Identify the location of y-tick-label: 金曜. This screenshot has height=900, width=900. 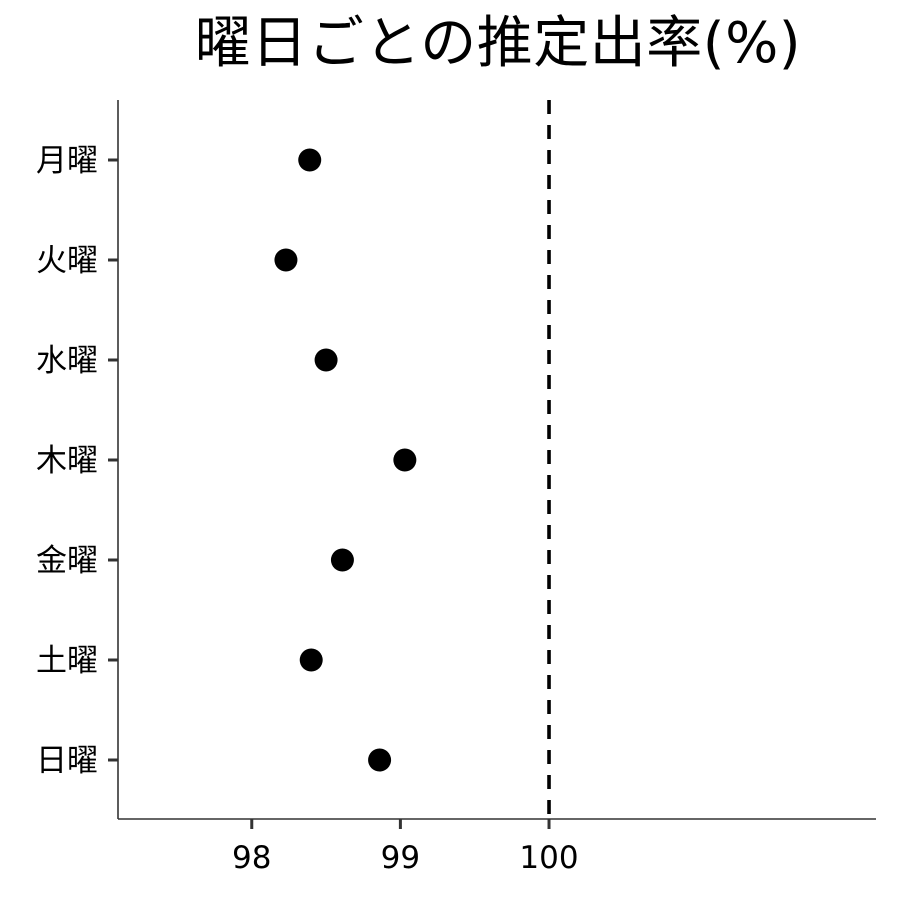
(67, 561).